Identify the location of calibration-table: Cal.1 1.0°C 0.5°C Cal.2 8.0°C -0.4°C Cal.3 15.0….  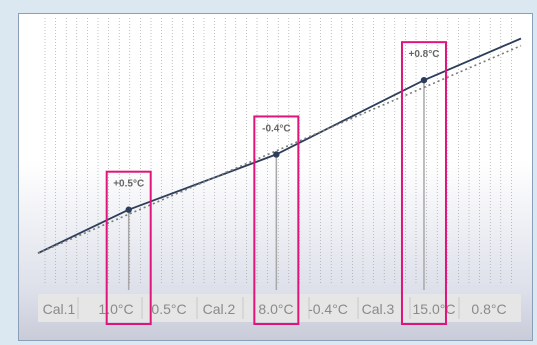
(279, 308).